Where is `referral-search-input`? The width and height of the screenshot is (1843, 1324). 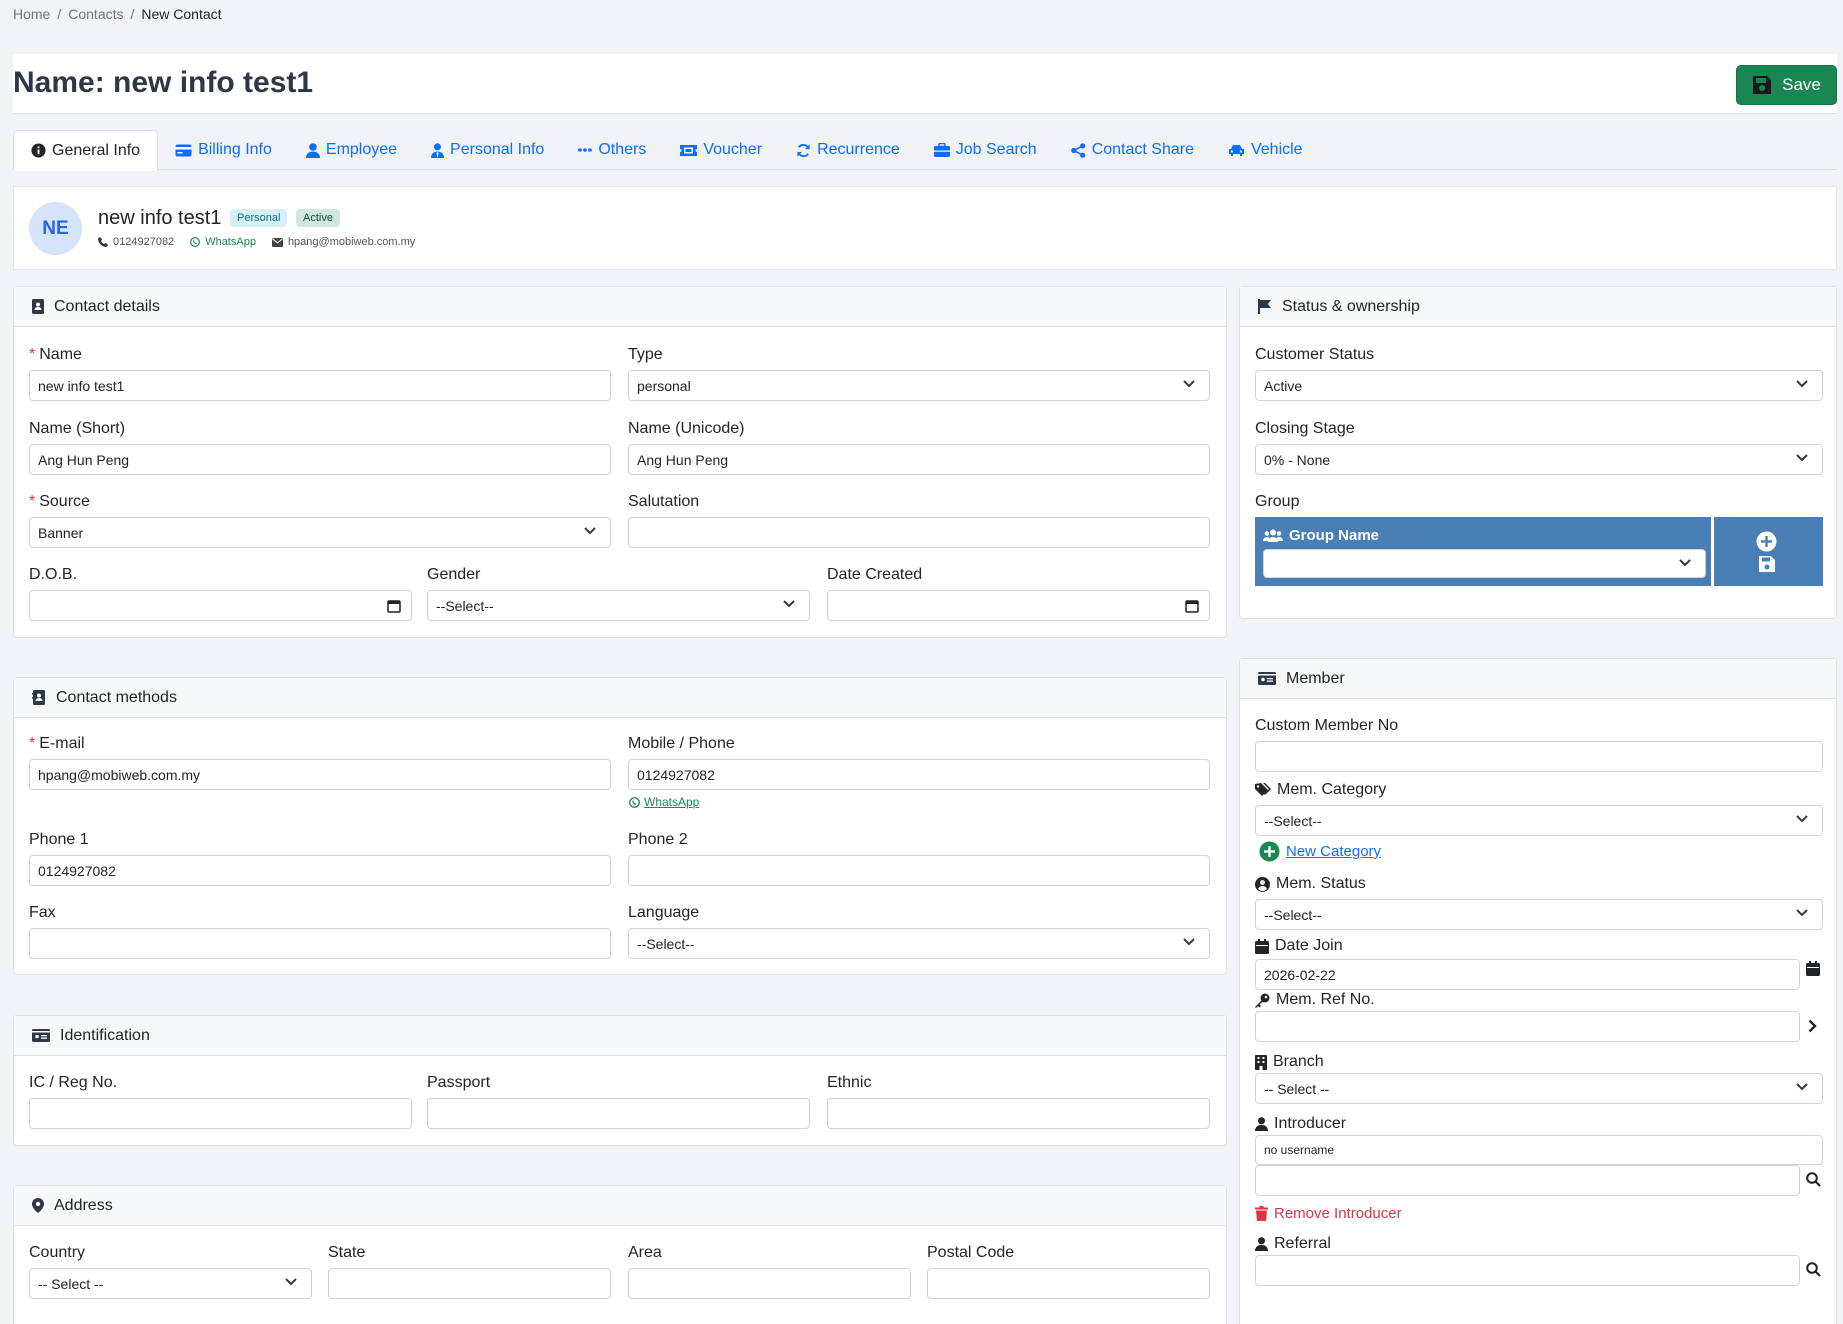 referral-search-input is located at coordinates (1527, 1270).